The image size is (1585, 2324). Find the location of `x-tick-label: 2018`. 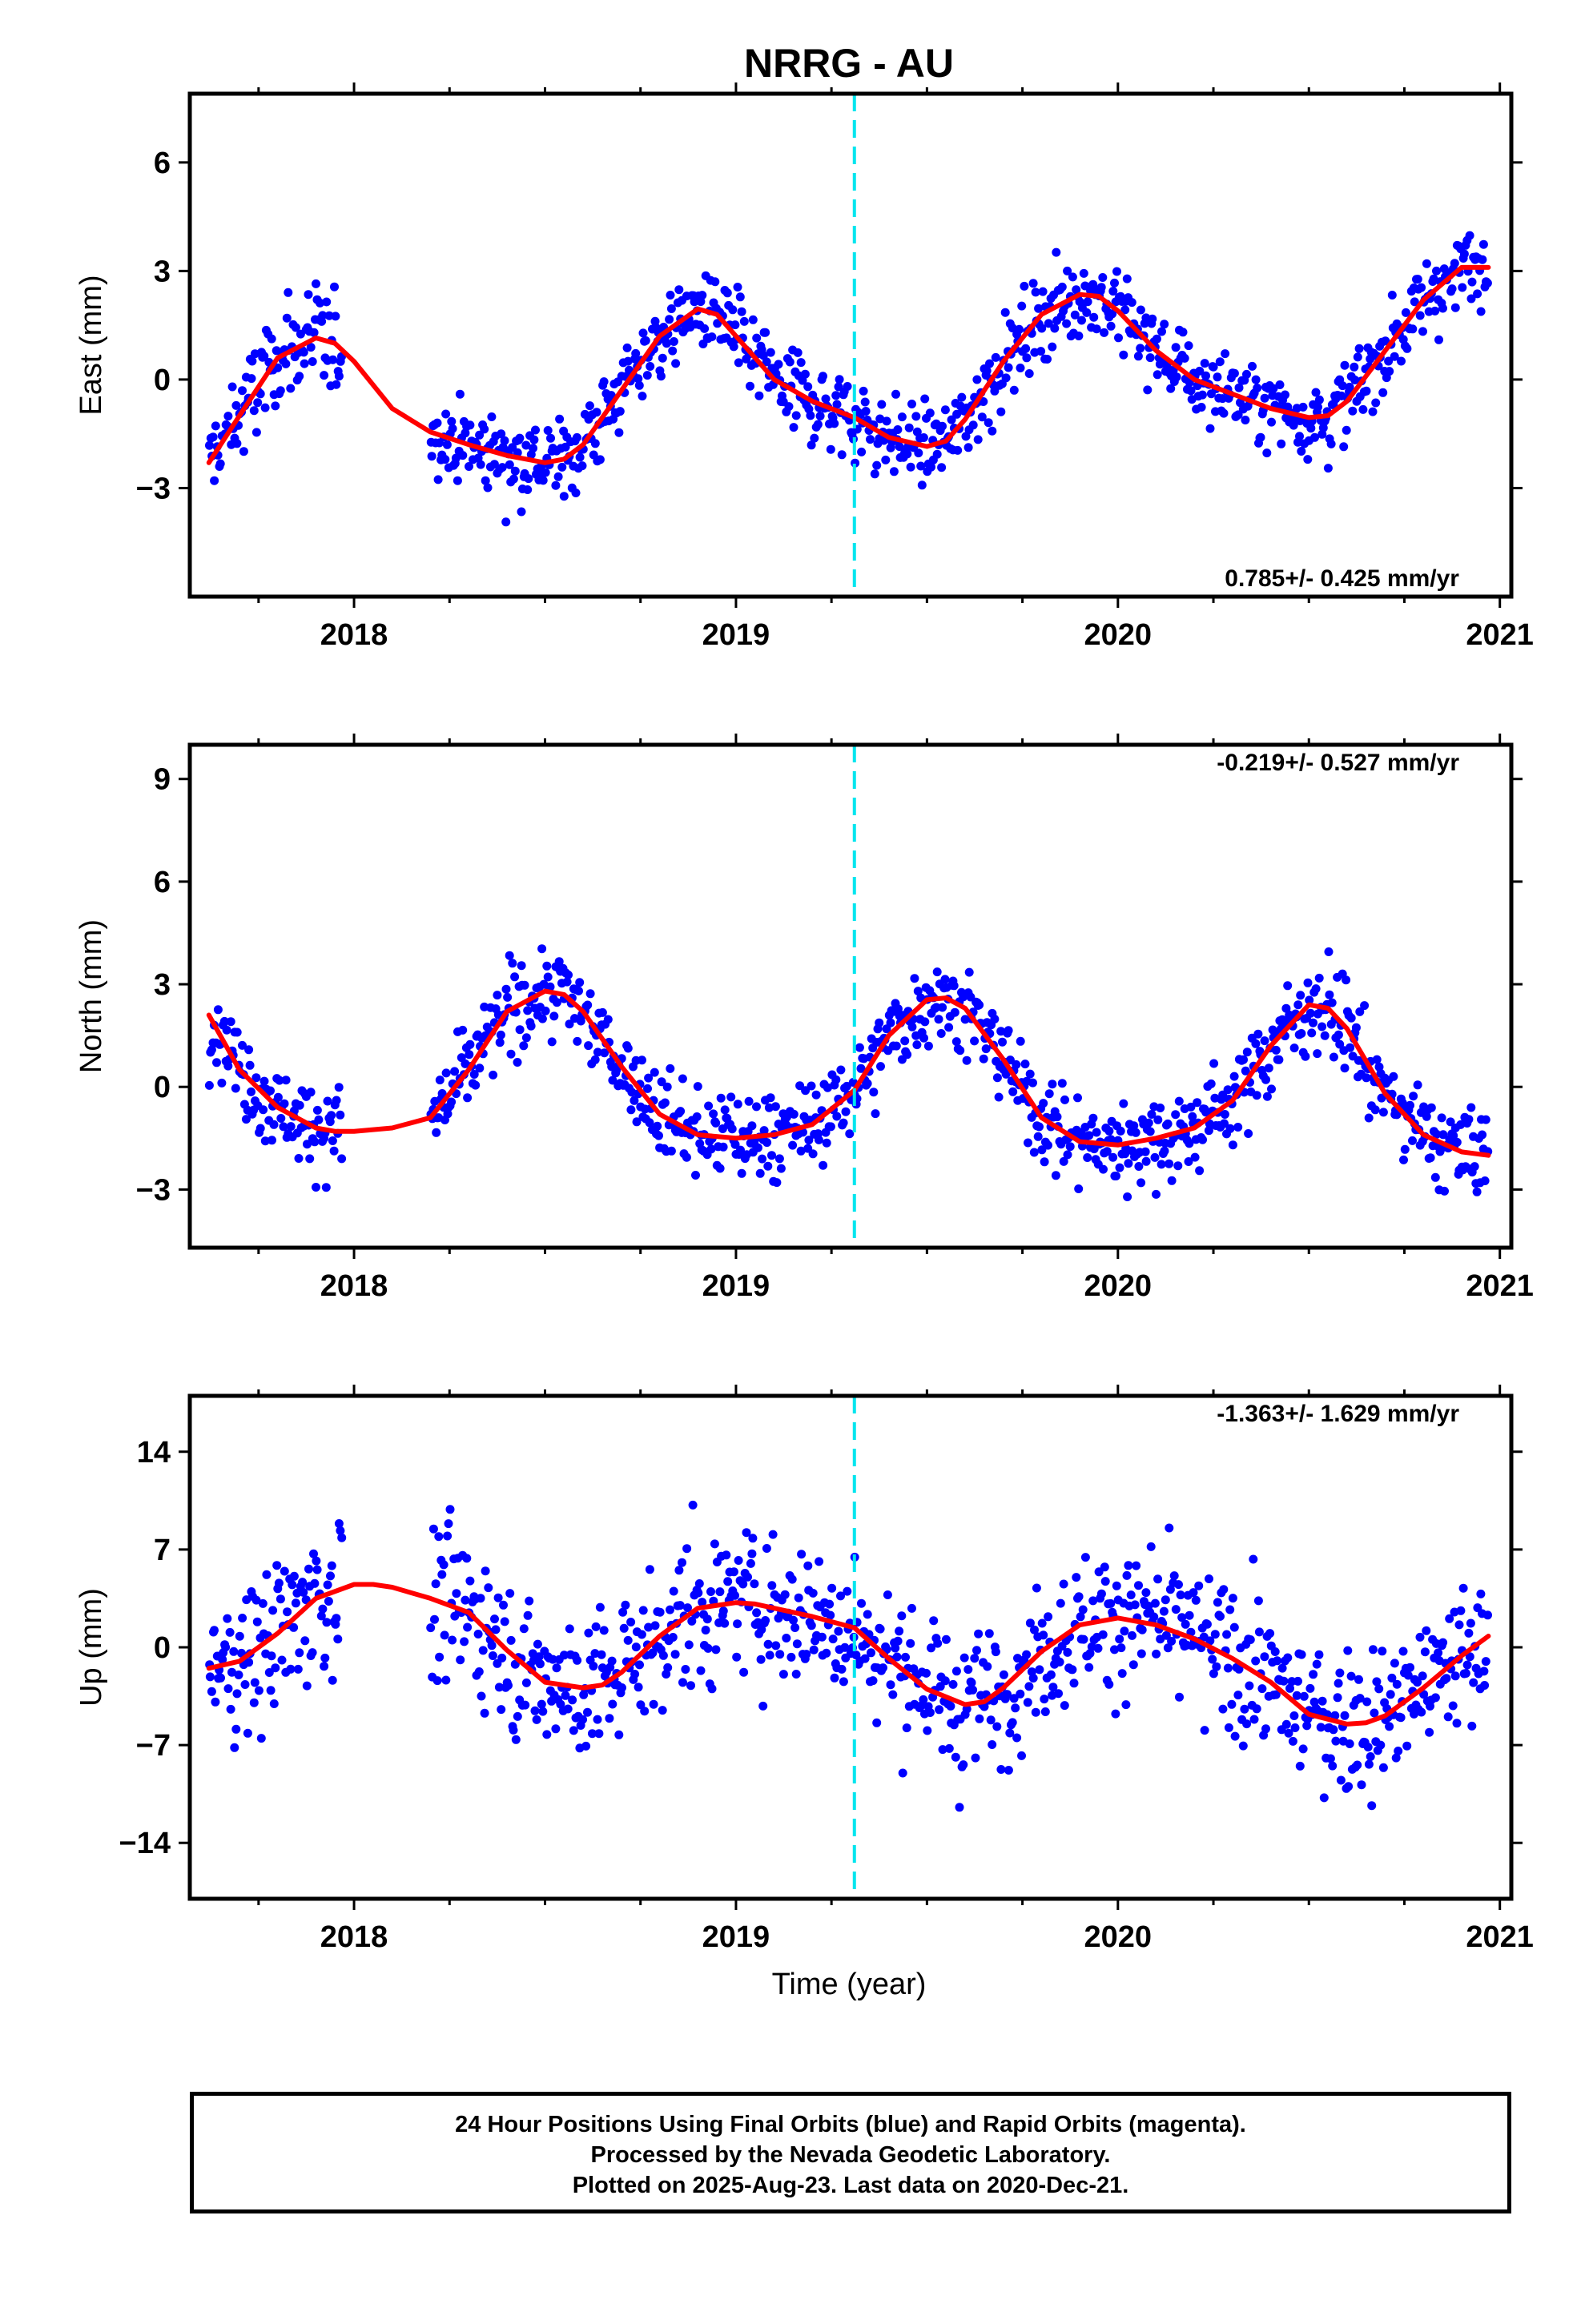

x-tick-label: 2018 is located at coordinates (354, 635).